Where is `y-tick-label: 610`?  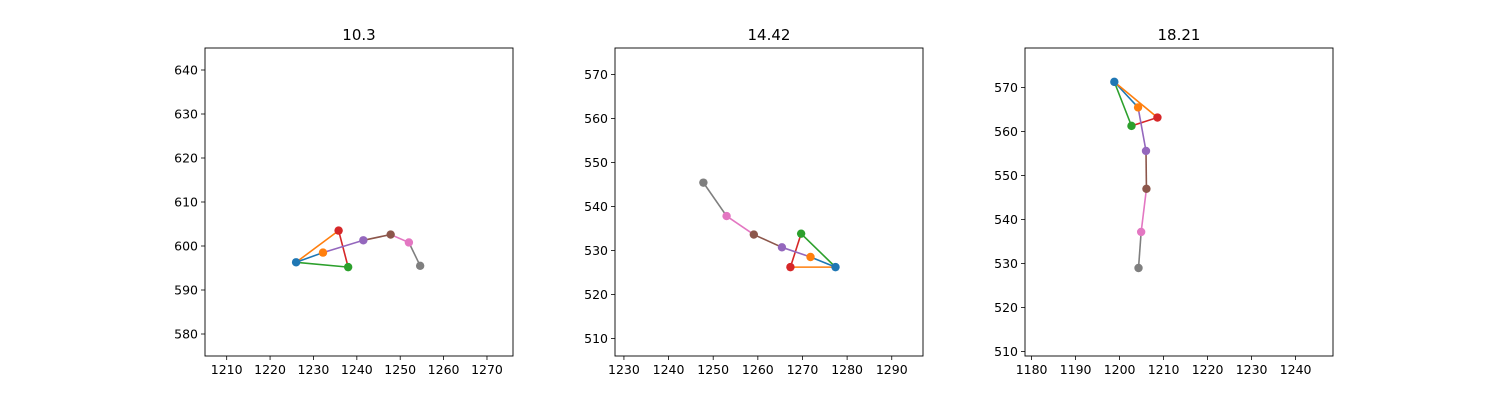 y-tick-label: 610 is located at coordinates (186, 202).